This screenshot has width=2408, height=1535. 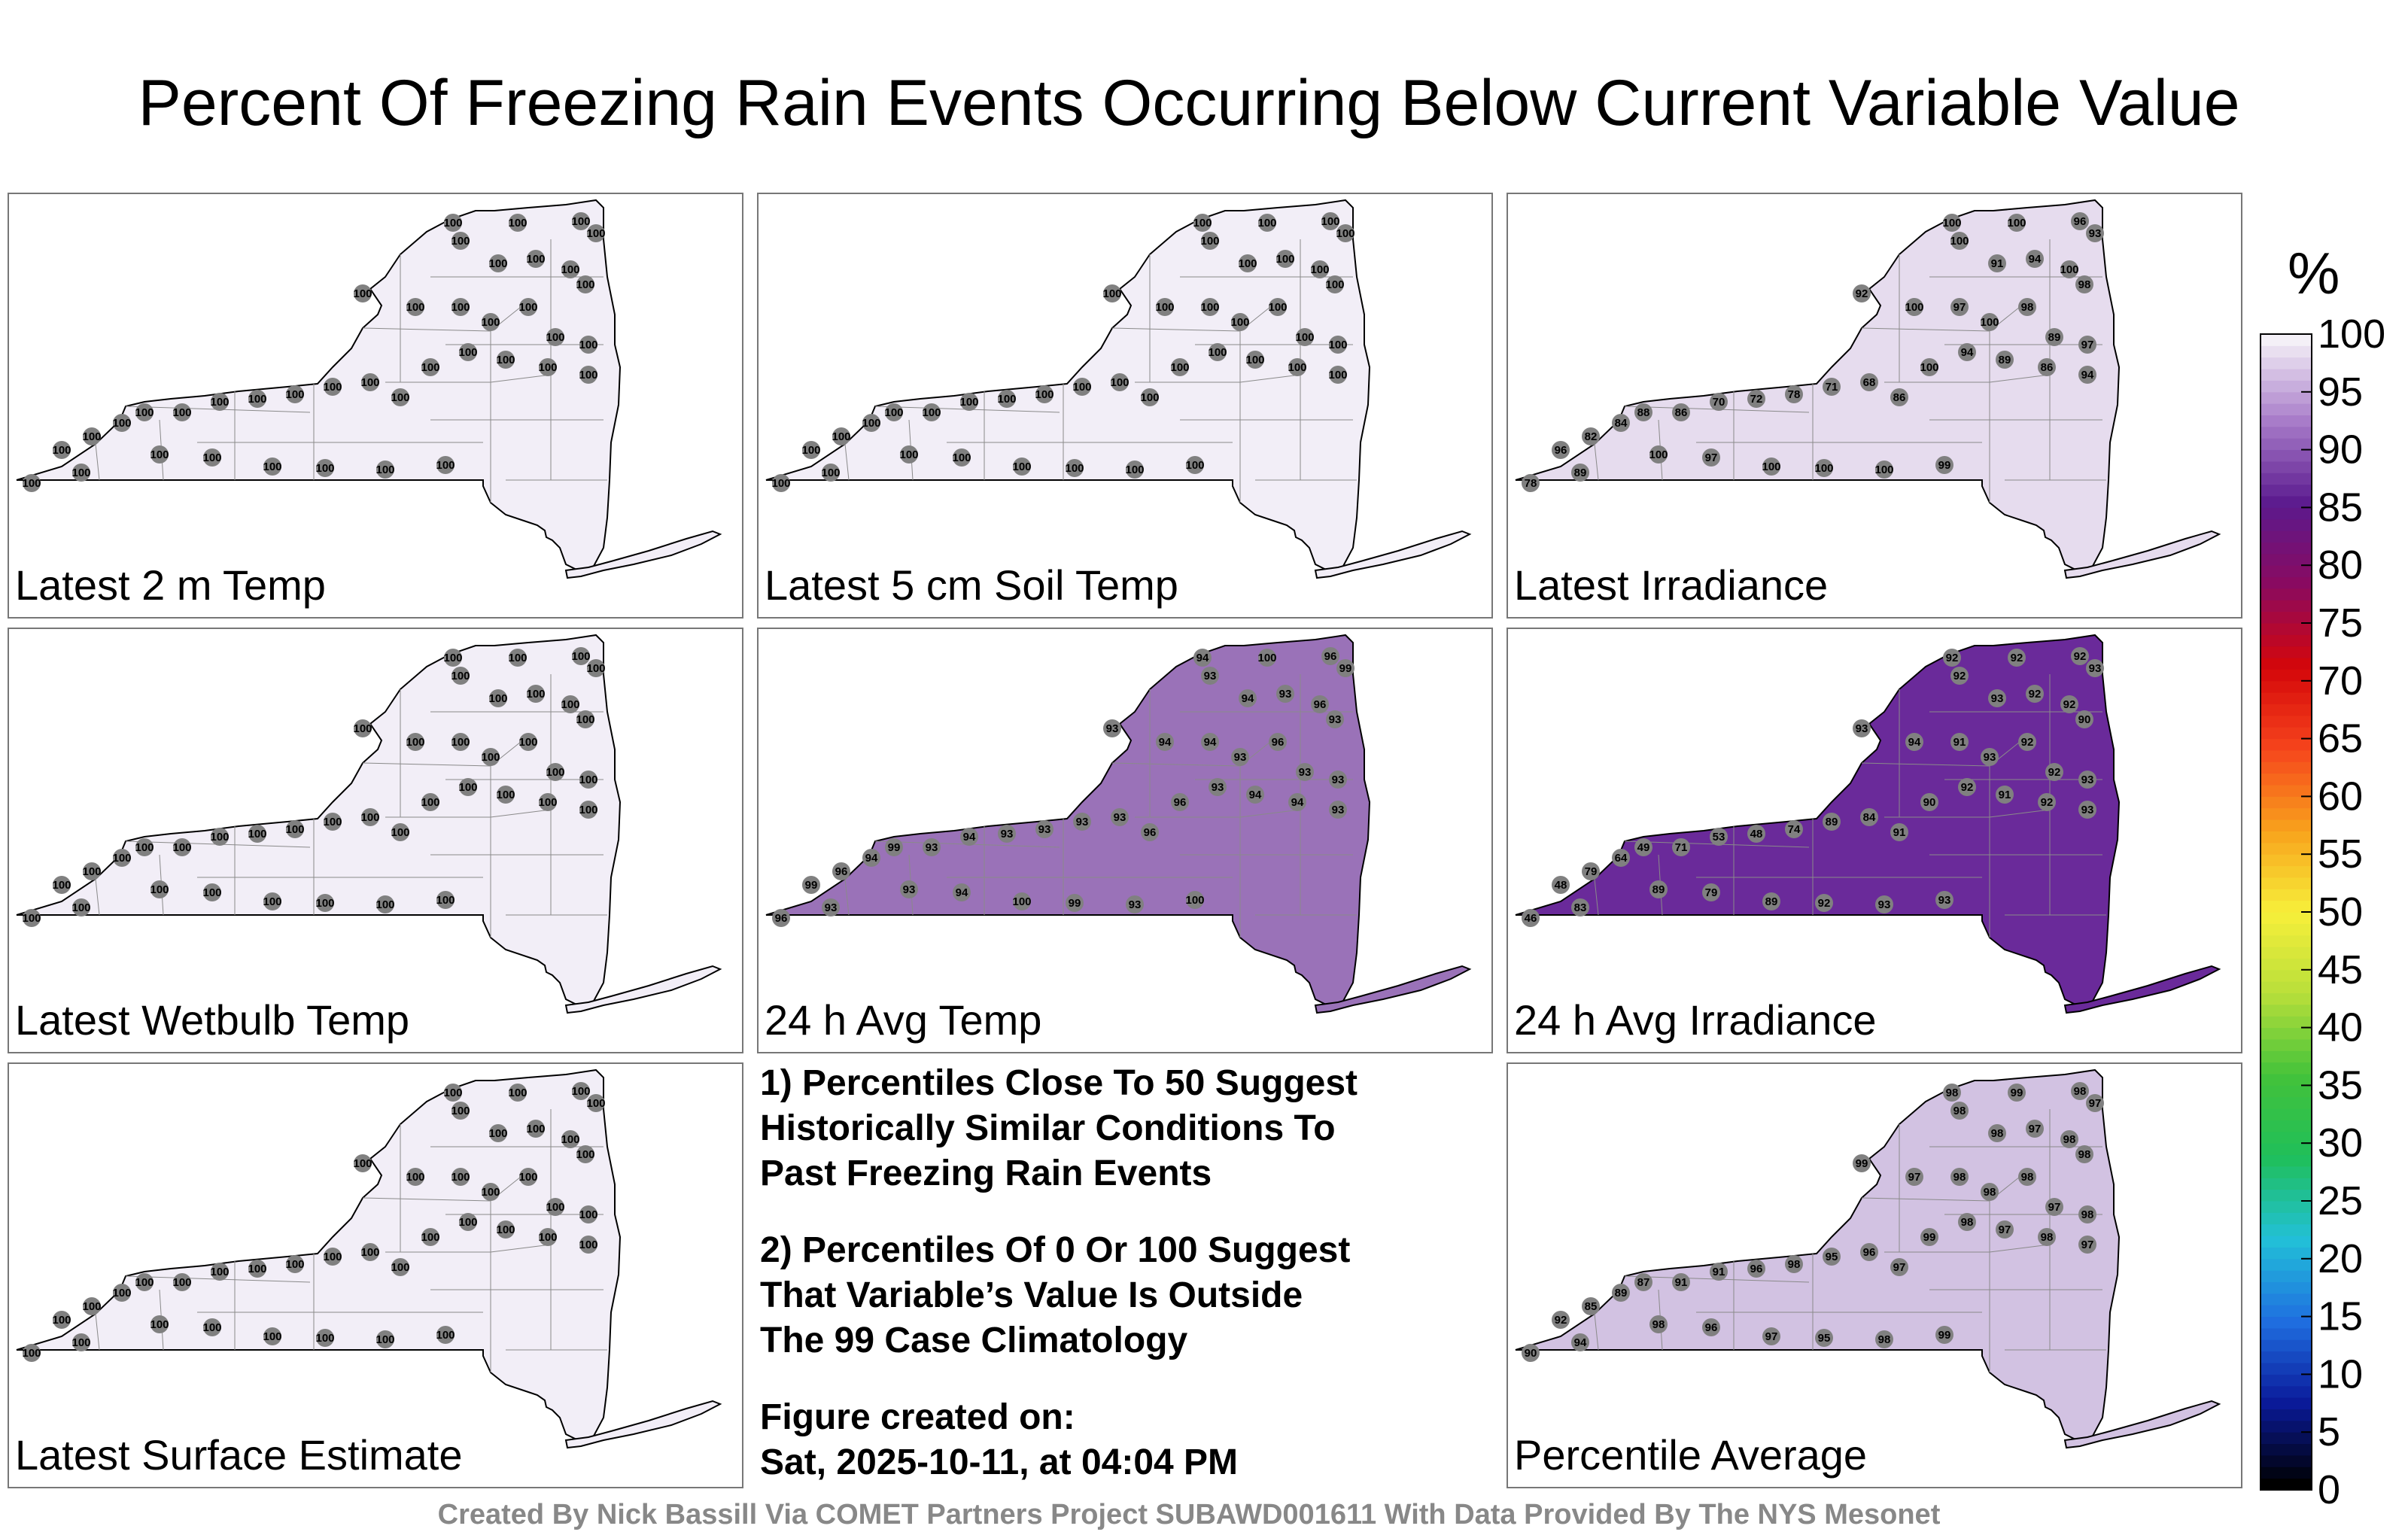 I want to click on station-marker: 88, so click(x=1643, y=412).